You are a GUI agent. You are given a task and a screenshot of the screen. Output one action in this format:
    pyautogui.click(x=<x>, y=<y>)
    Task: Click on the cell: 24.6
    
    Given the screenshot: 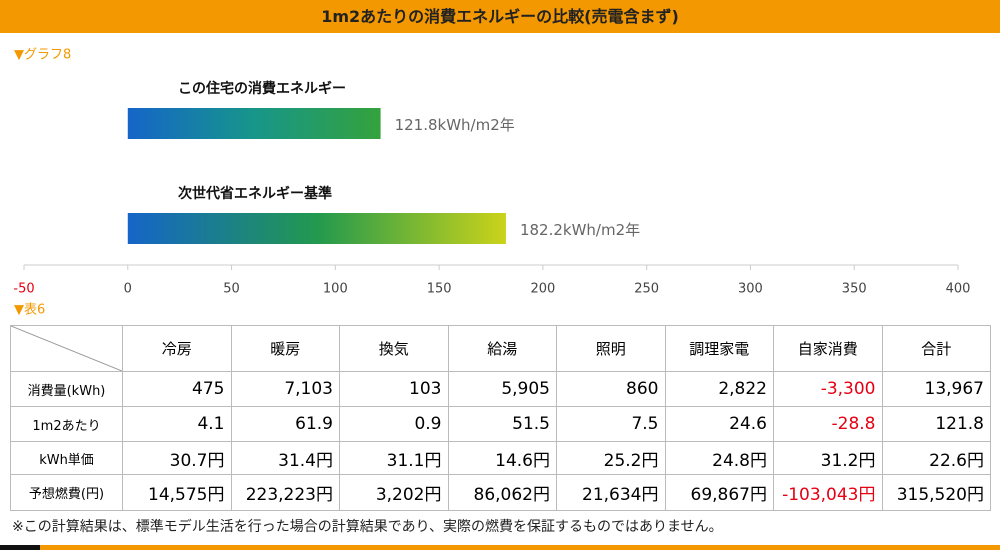 What is the action you would take?
    pyautogui.click(x=719, y=424)
    